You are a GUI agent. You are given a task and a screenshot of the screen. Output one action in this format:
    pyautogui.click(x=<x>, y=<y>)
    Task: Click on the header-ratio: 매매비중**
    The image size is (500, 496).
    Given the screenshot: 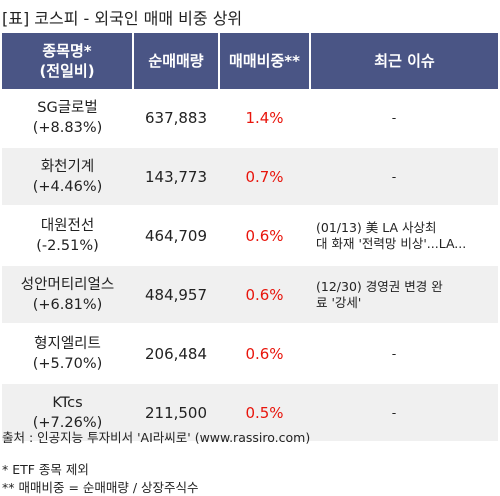 What is the action you would take?
    pyautogui.click(x=265, y=61)
    